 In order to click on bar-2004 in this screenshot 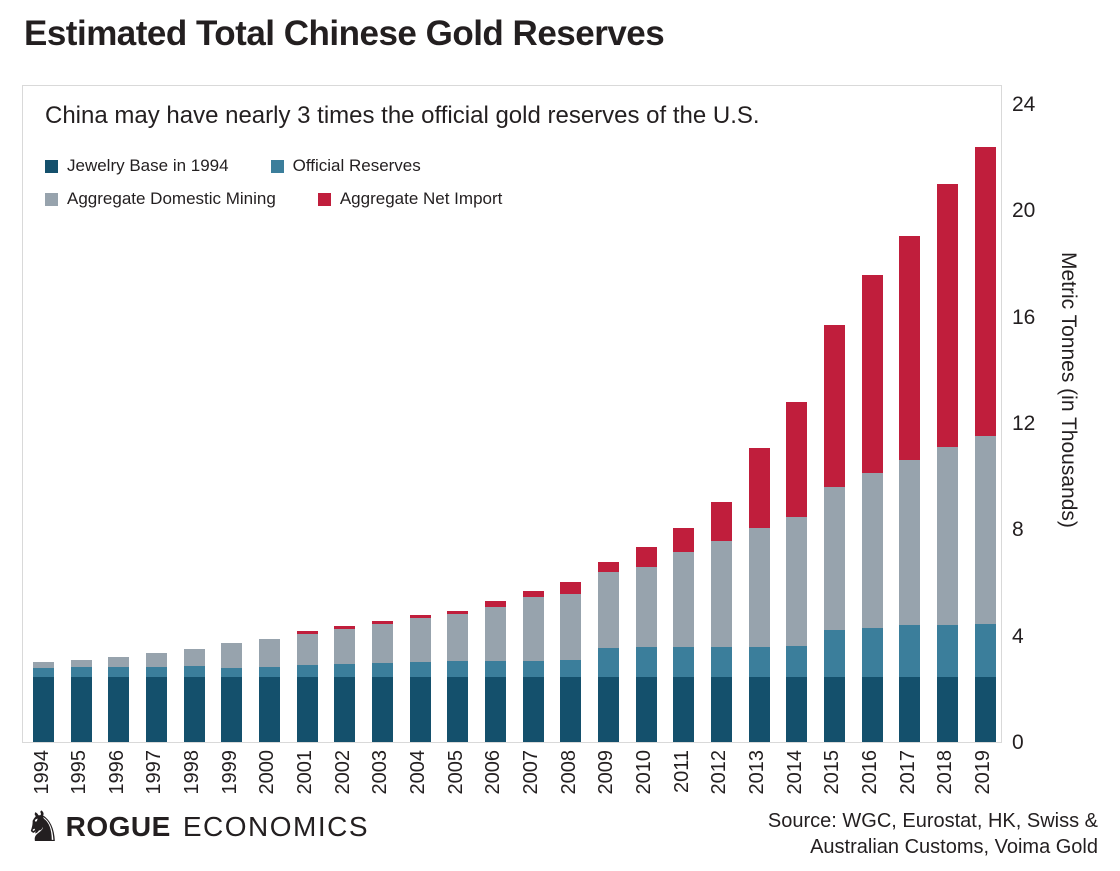, I will do `click(420, 678)`.